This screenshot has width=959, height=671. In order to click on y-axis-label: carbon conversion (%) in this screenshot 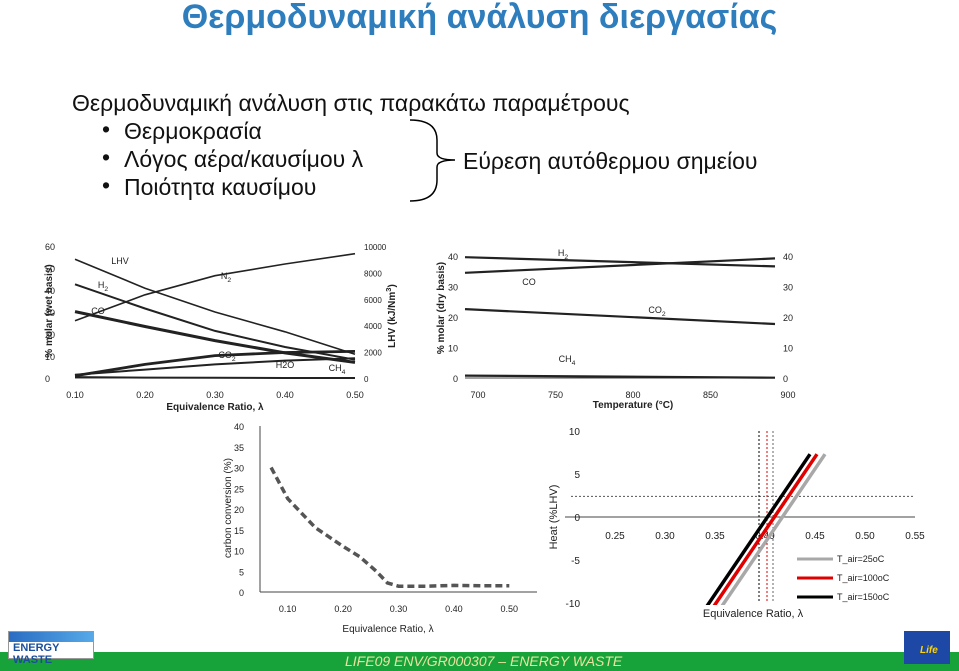, I will do `click(228, 508)`.